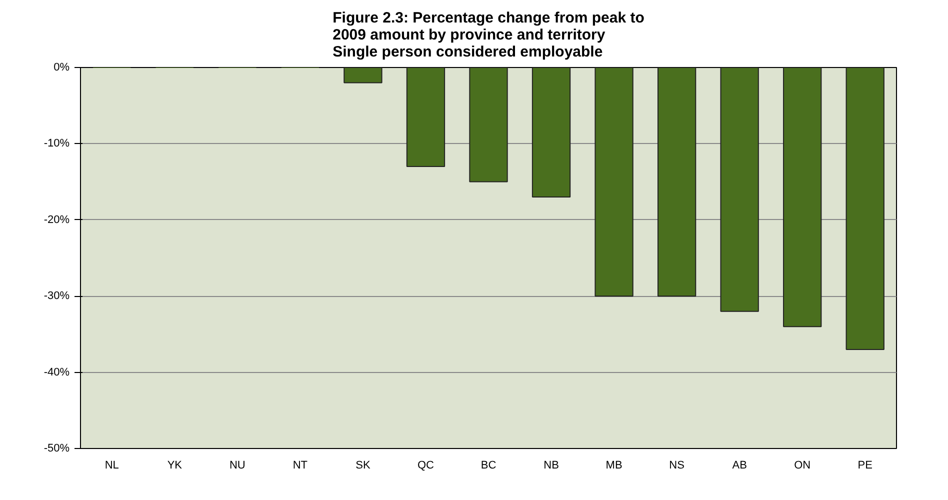 Image resolution: width=948 pixels, height=500 pixels. What do you see at coordinates (57, 372) in the screenshot?
I see `y-tick-label: -40%` at bounding box center [57, 372].